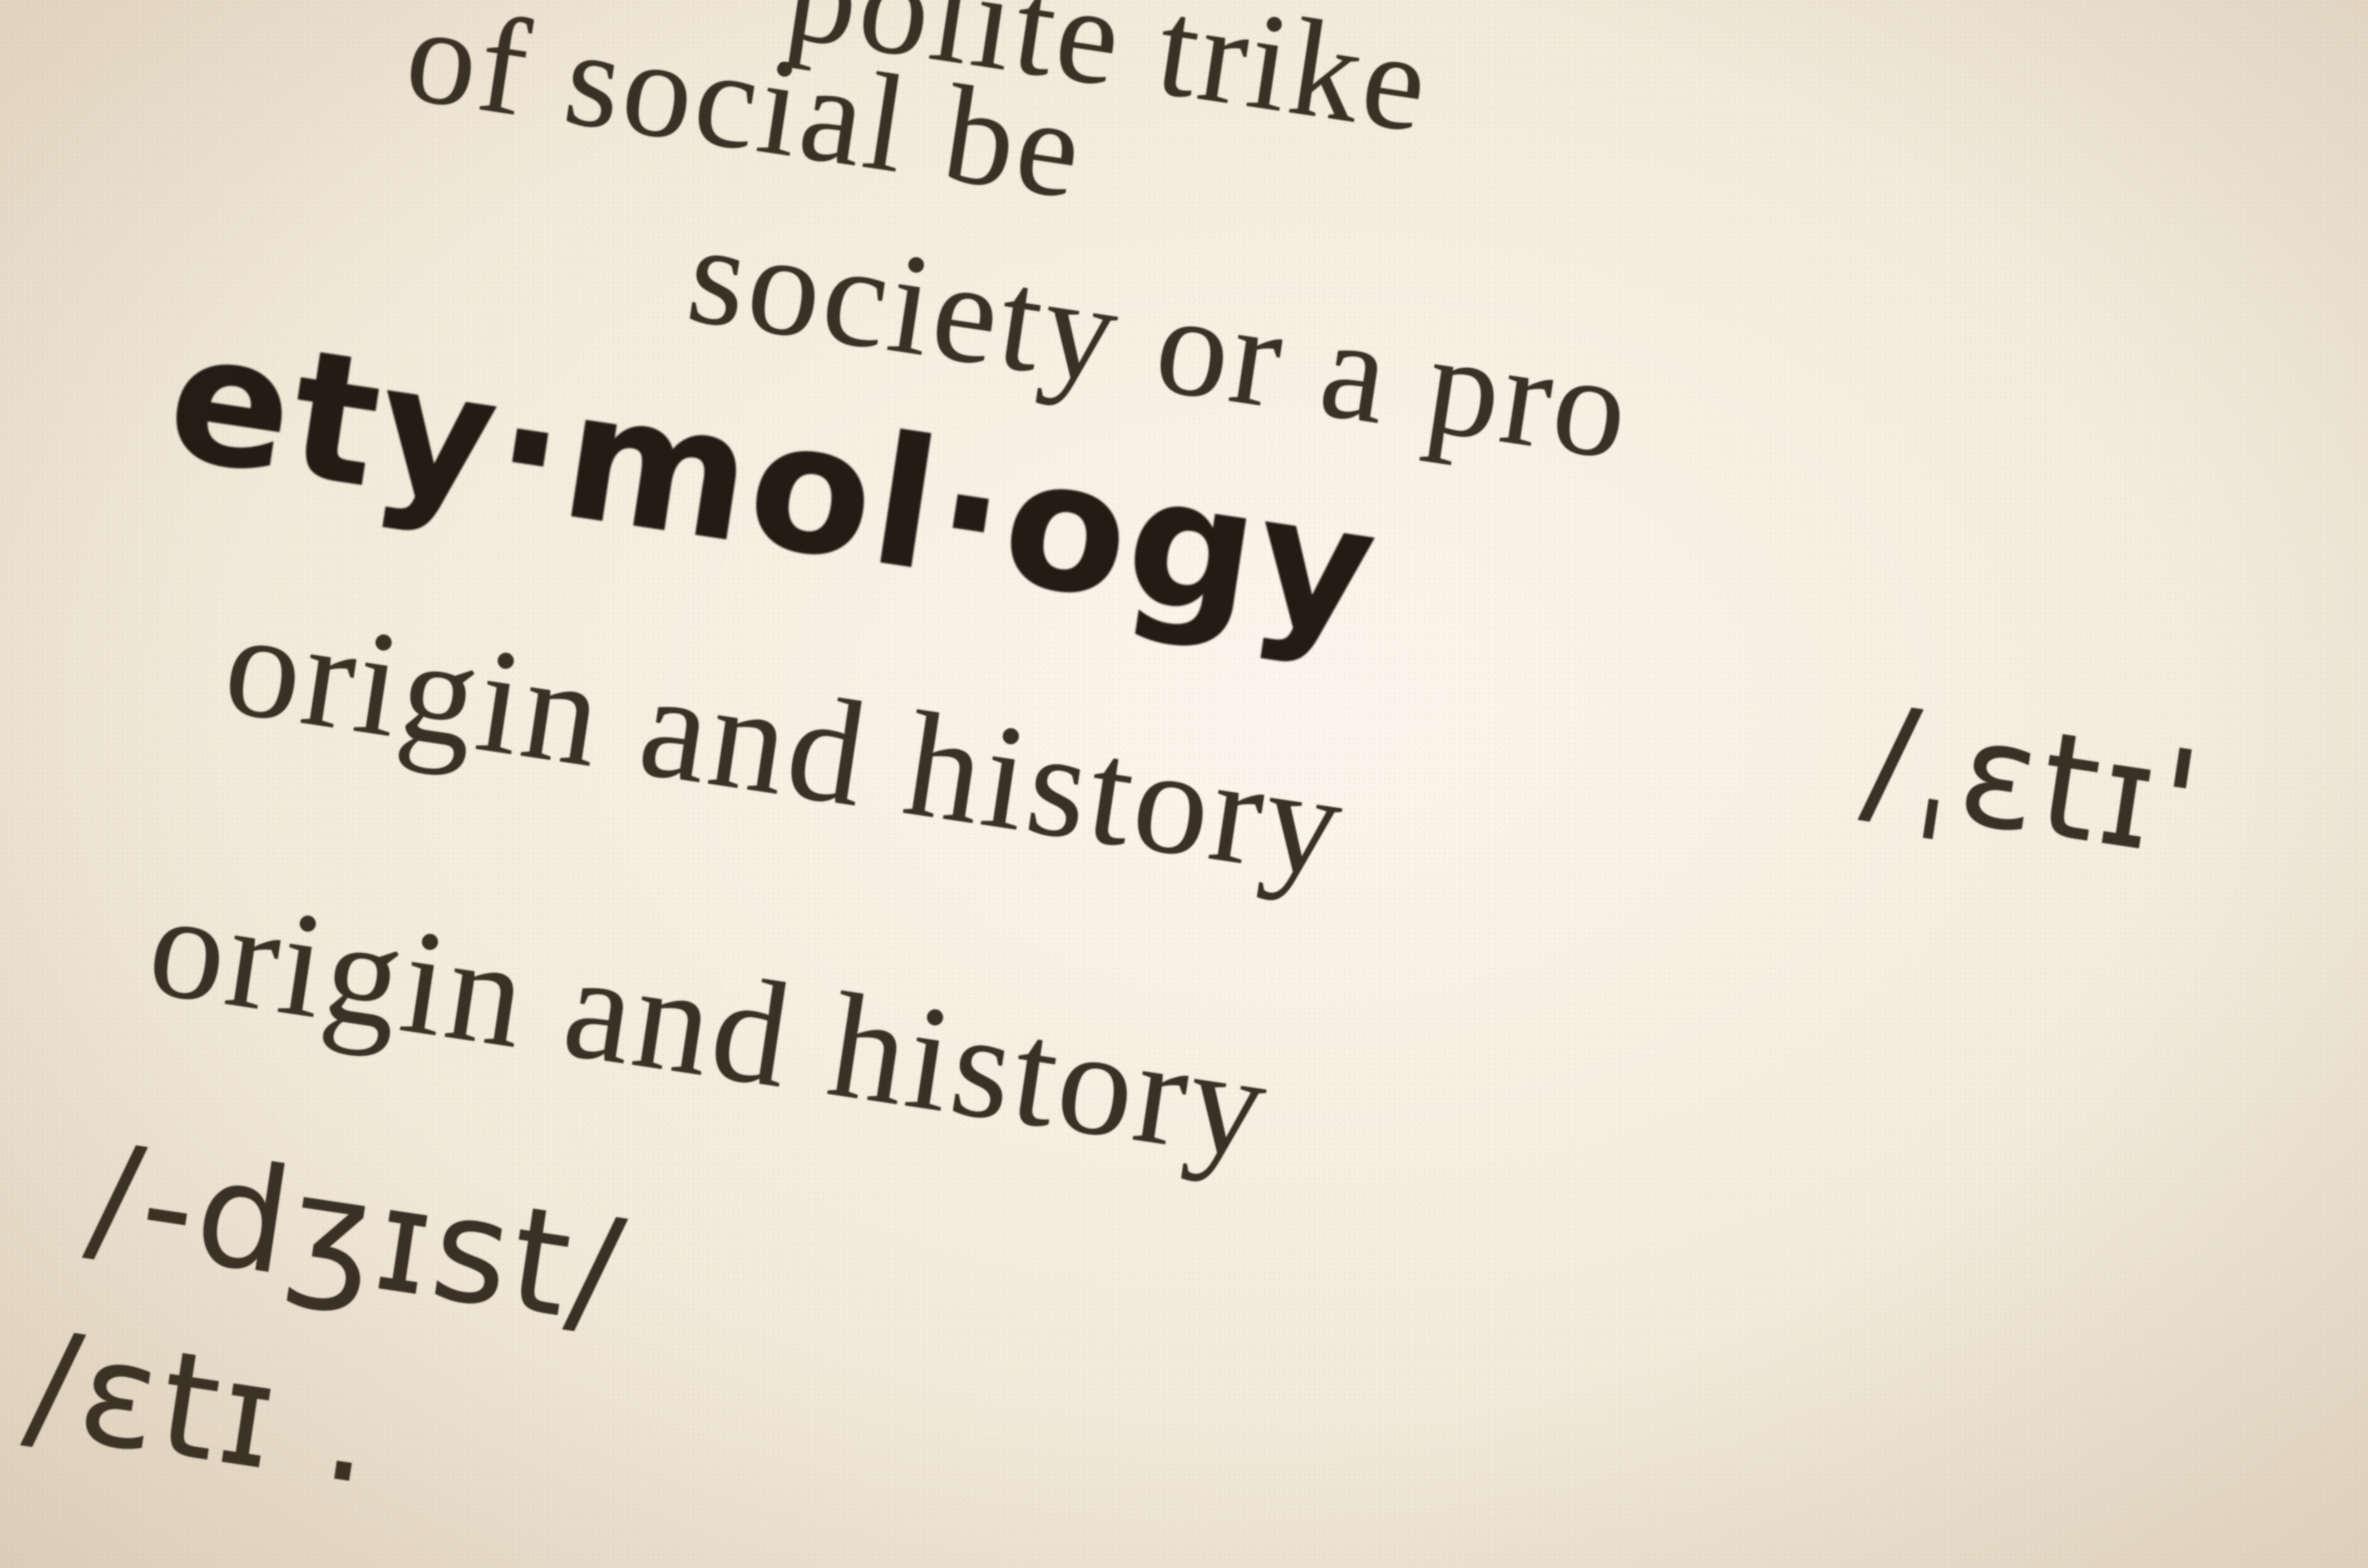 The image size is (2368, 1568). I want to click on text-line-bottom: /ɛtɪ ., so click(202, 1408).